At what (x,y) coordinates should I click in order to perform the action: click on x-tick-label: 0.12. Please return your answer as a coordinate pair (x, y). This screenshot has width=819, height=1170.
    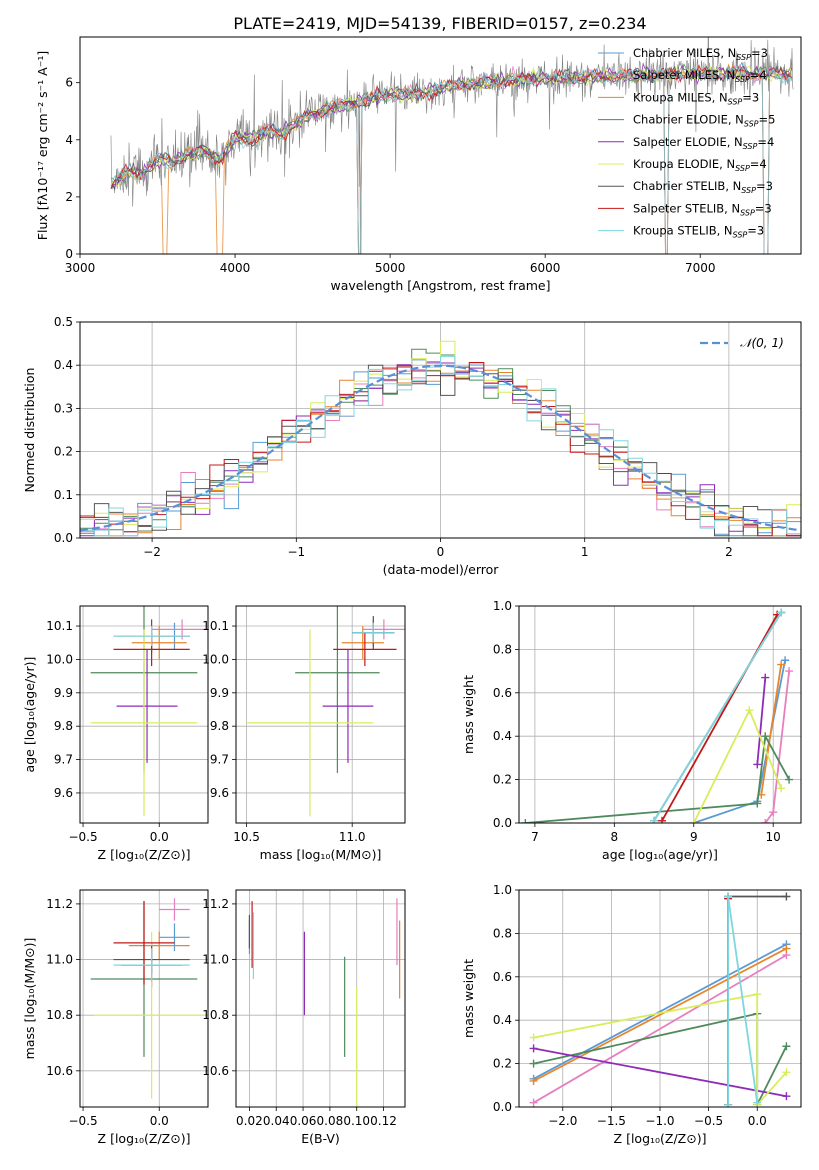
    Looking at the image, I should click on (383, 1121).